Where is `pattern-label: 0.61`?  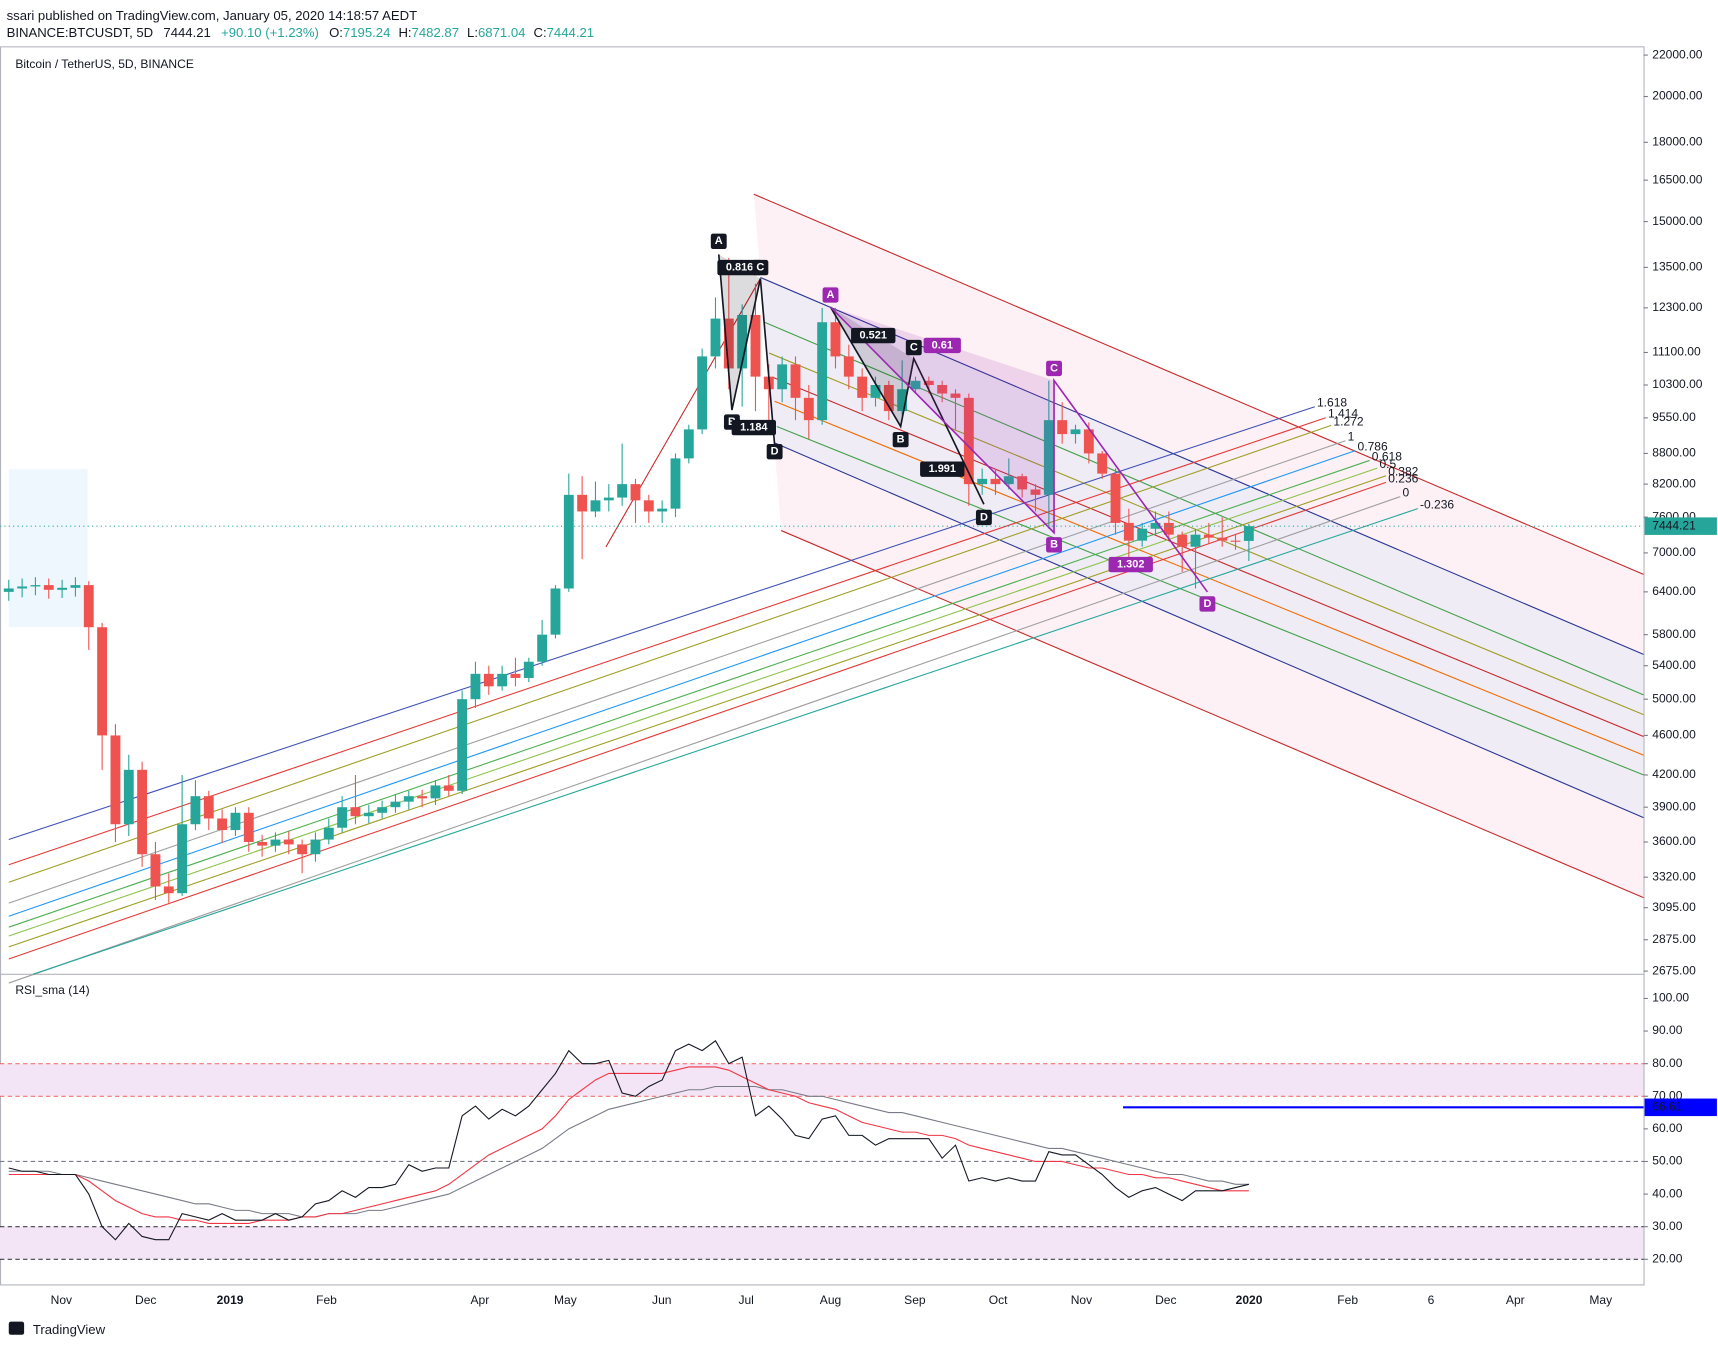 pattern-label: 0.61 is located at coordinates (942, 345).